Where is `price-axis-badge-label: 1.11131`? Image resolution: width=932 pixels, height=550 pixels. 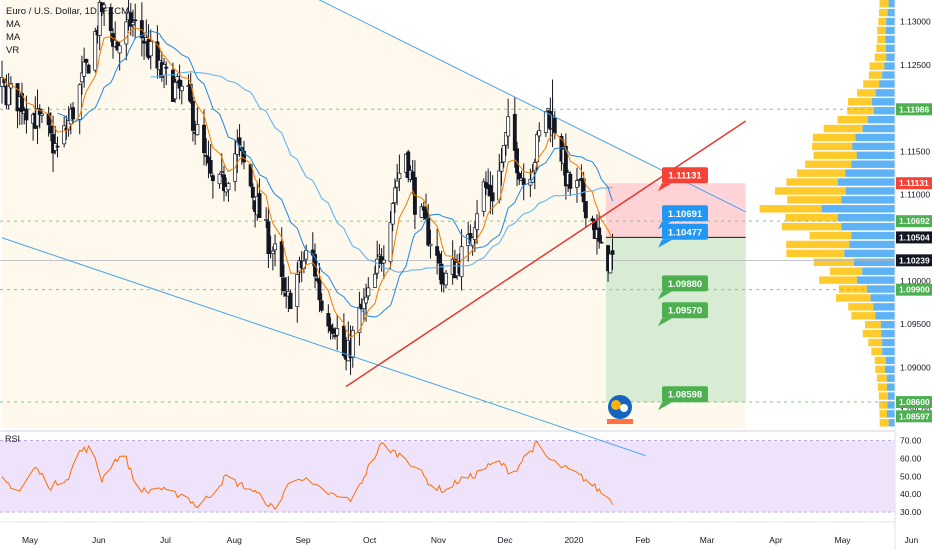
price-axis-badge-label: 1.11131 is located at coordinates (914, 183).